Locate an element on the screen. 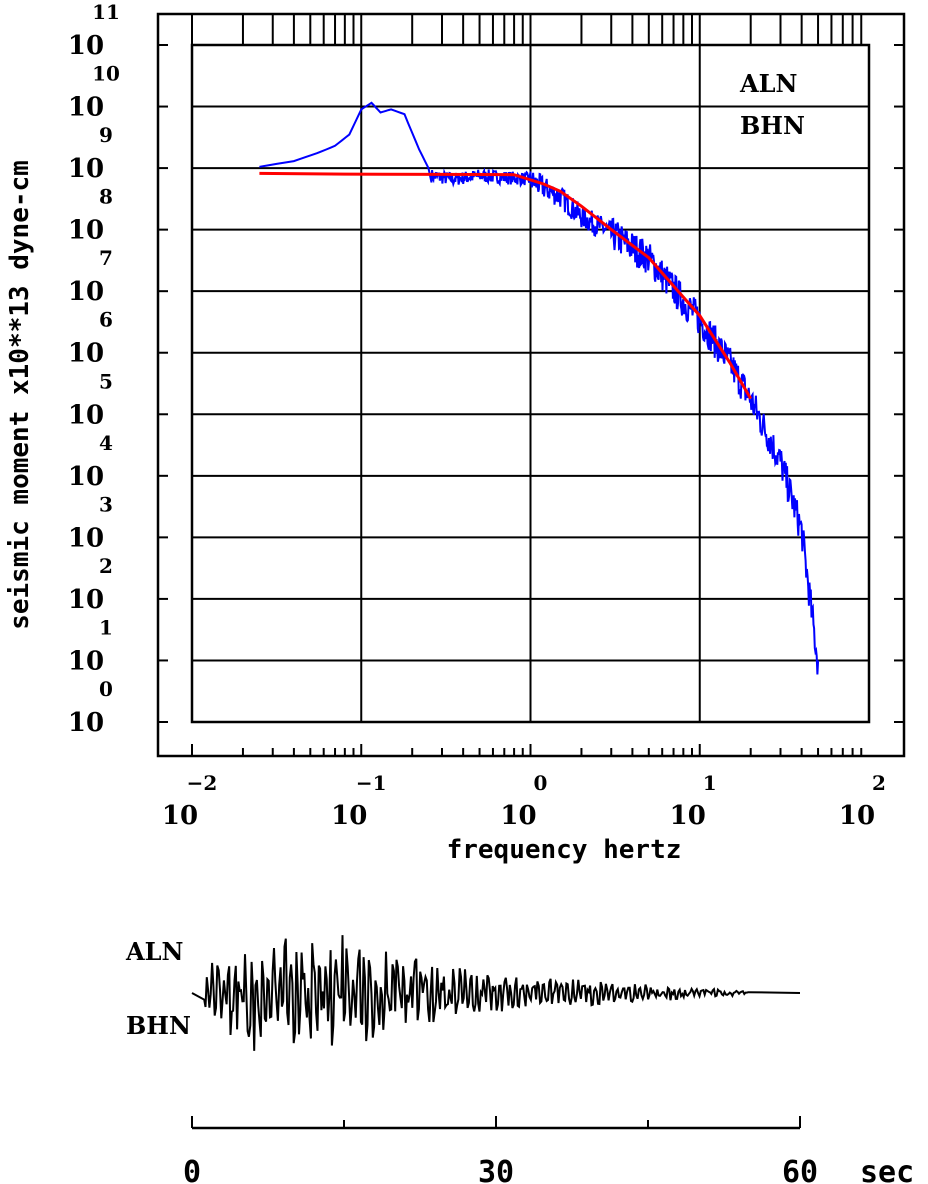 The width and height of the screenshot is (928, 1184). x-tick-labels: 10 −2 10 −1 10 0 10 1 10 2 is located at coordinates (524, 801).